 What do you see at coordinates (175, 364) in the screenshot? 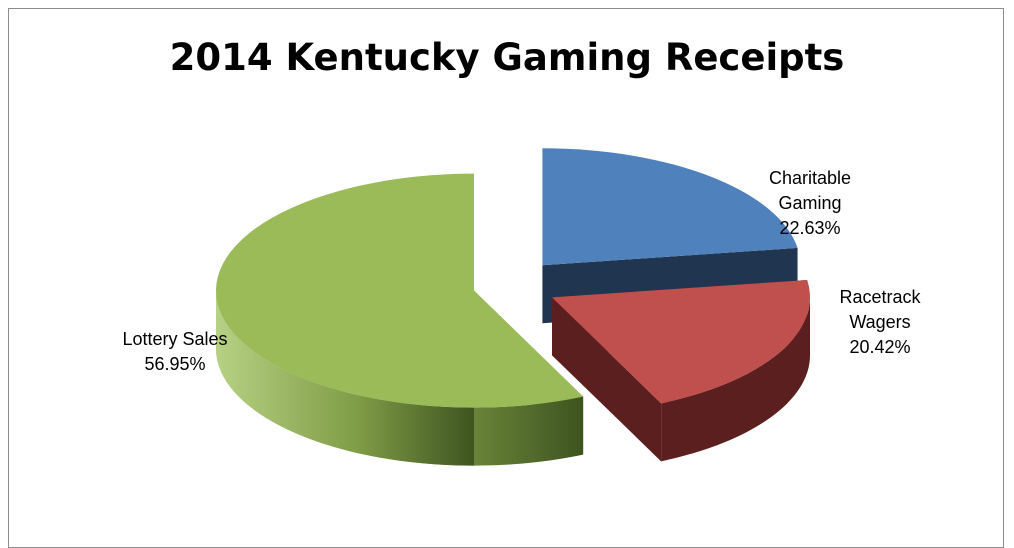
I see `slice-value-label: 56.95%` at bounding box center [175, 364].